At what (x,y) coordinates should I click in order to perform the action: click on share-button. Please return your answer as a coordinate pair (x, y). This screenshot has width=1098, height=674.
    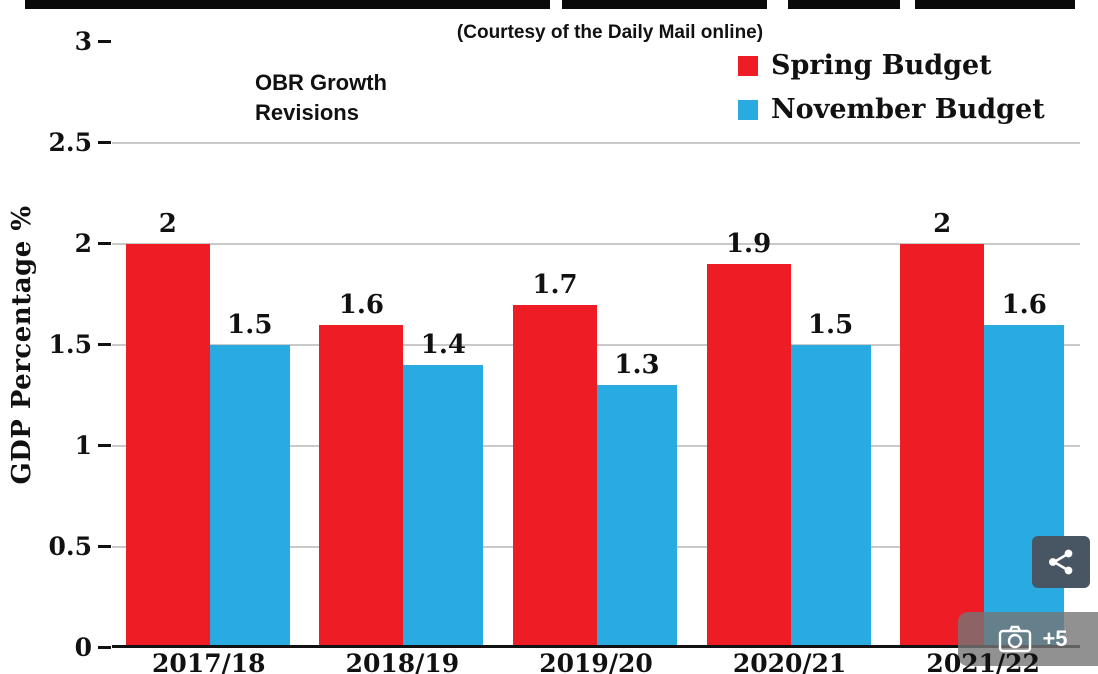
    Looking at the image, I should click on (1061, 562).